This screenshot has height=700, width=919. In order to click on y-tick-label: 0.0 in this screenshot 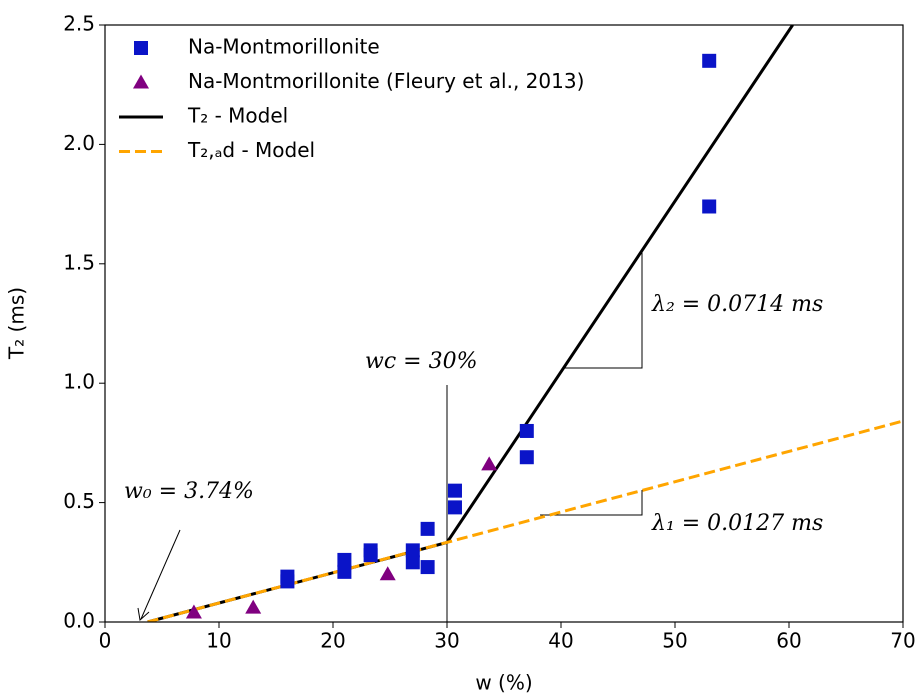, I will do `click(79, 621)`.